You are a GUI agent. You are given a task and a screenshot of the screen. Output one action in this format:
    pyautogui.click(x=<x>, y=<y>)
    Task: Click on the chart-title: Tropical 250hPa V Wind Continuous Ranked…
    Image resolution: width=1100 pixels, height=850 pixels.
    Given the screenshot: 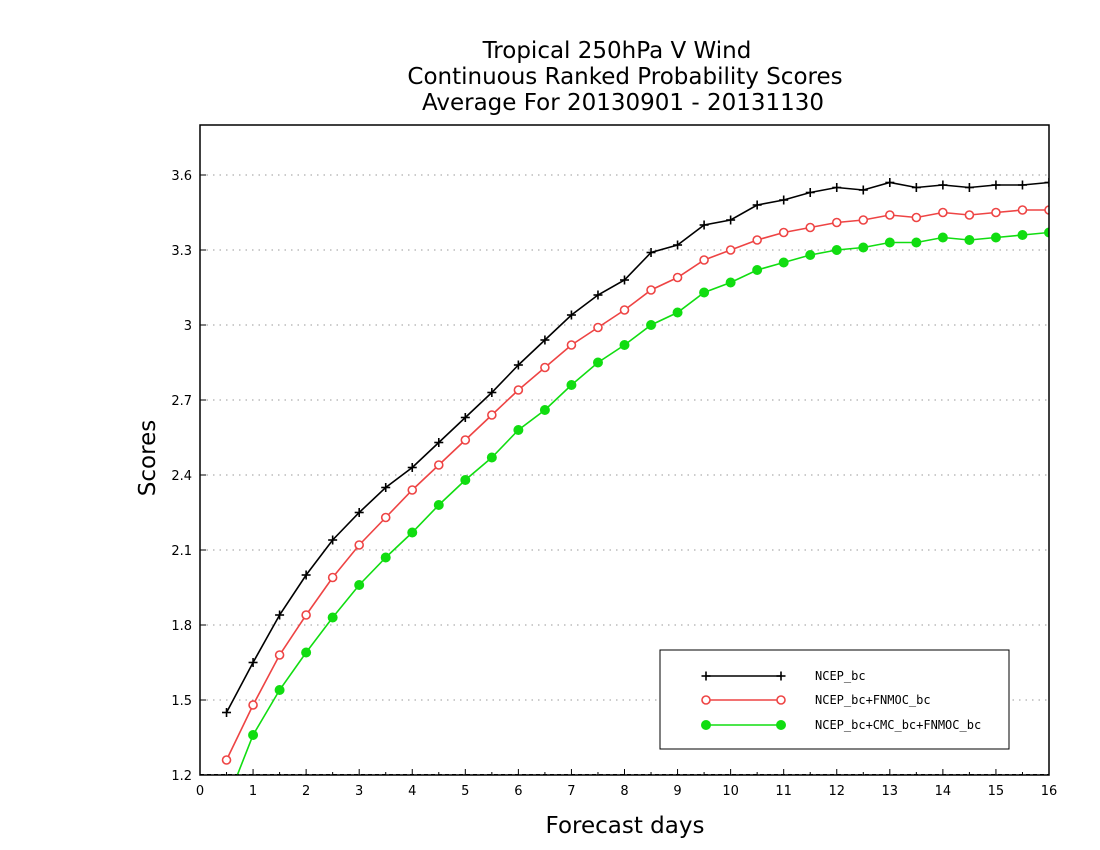 What is the action you would take?
    pyautogui.click(x=624, y=77)
    